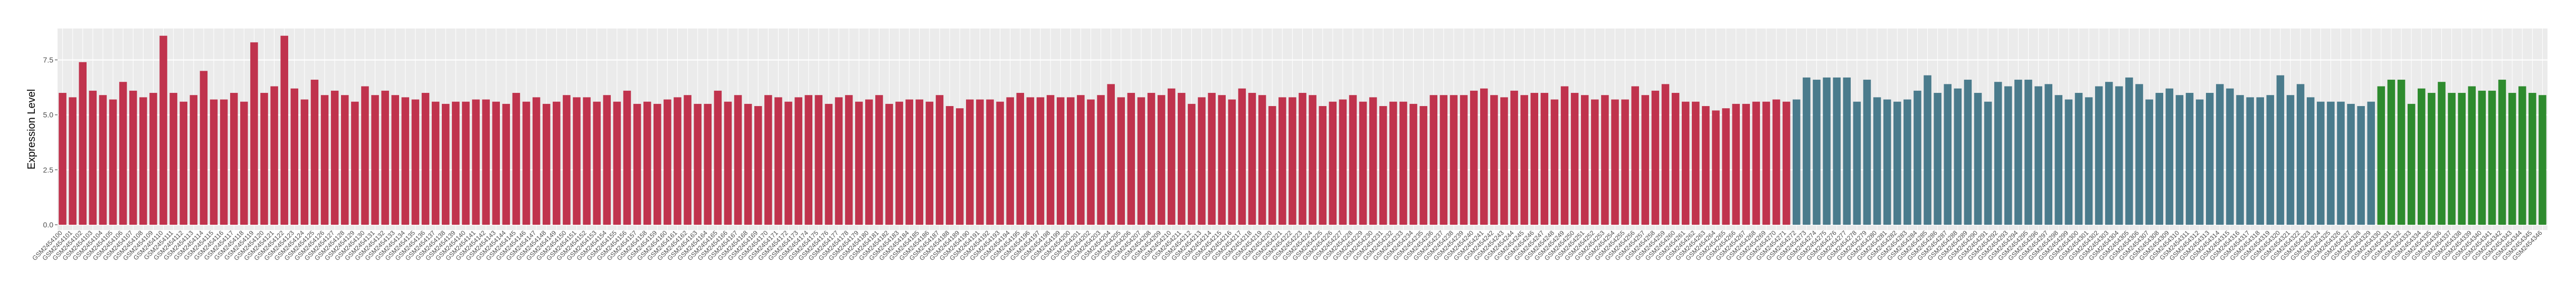  I want to click on y-tick-label: 5.0, so click(48, 115).